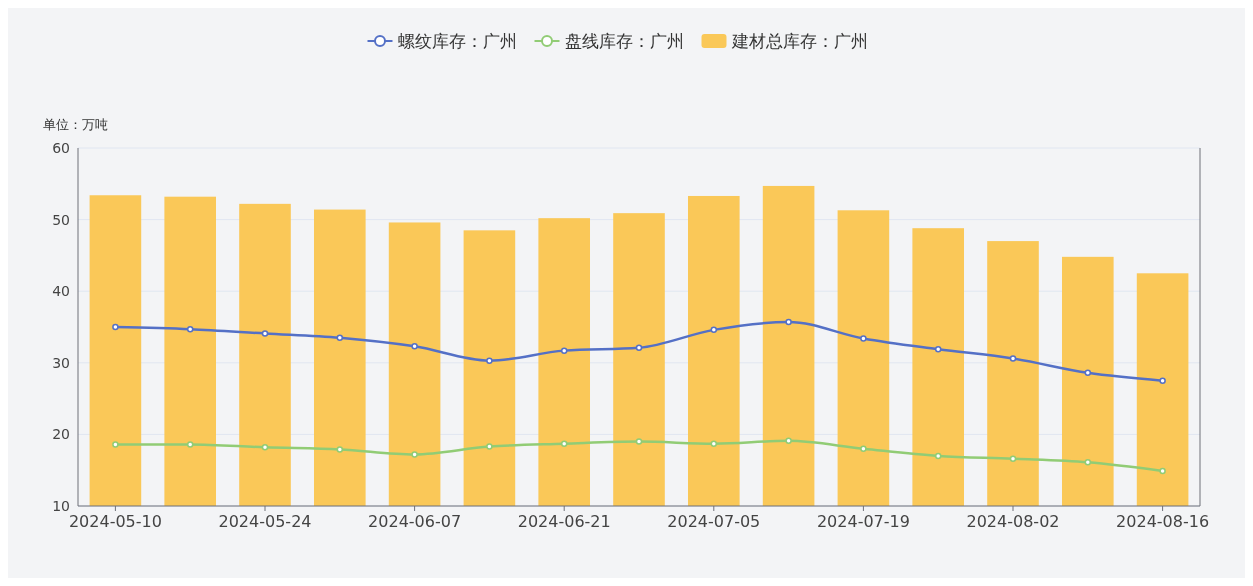  What do you see at coordinates (61, 147) in the screenshot?
I see `y-tick-label: 60` at bounding box center [61, 147].